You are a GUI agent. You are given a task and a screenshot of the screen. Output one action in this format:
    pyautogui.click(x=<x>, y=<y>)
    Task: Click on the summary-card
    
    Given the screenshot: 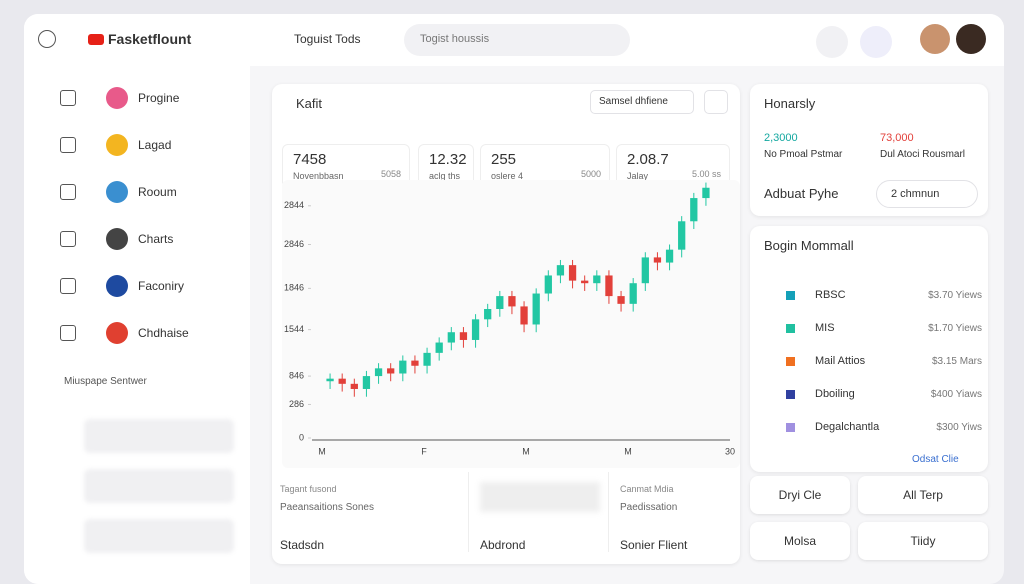 What is the action you would take?
    pyautogui.click(x=869, y=150)
    